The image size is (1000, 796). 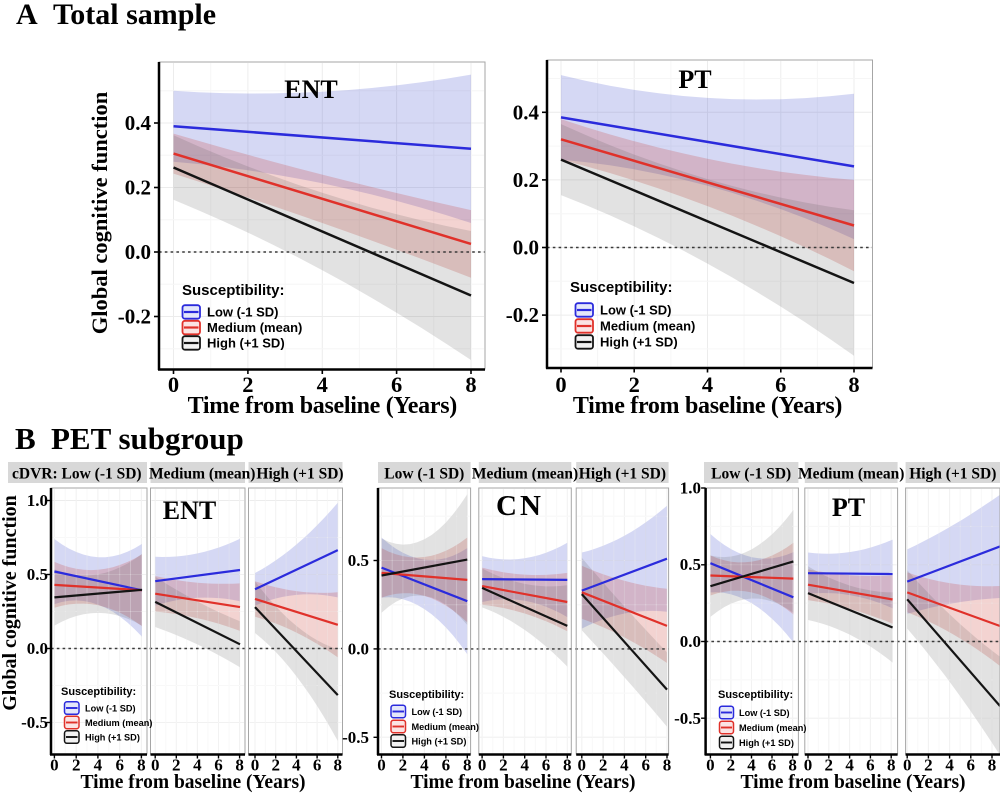 I want to click on svg-text: A, so click(x=27, y=15).